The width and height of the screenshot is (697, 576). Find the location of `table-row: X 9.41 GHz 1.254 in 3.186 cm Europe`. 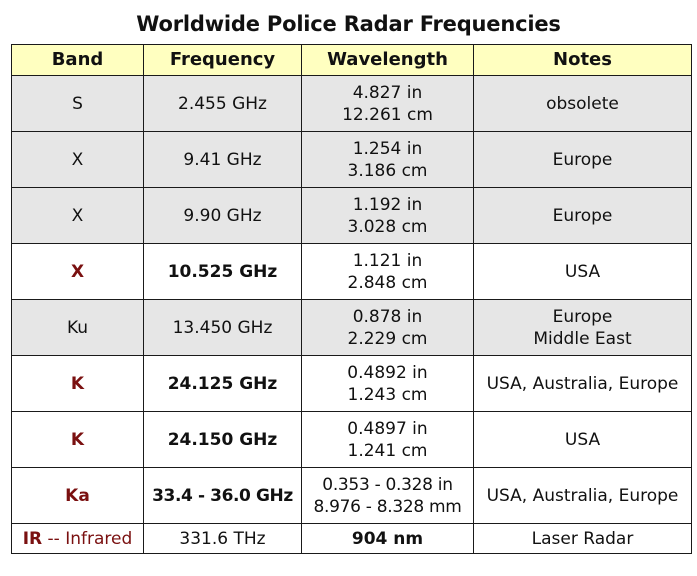

table-row: X 9.41 GHz 1.254 in 3.186 cm Europe is located at coordinates (351, 159).